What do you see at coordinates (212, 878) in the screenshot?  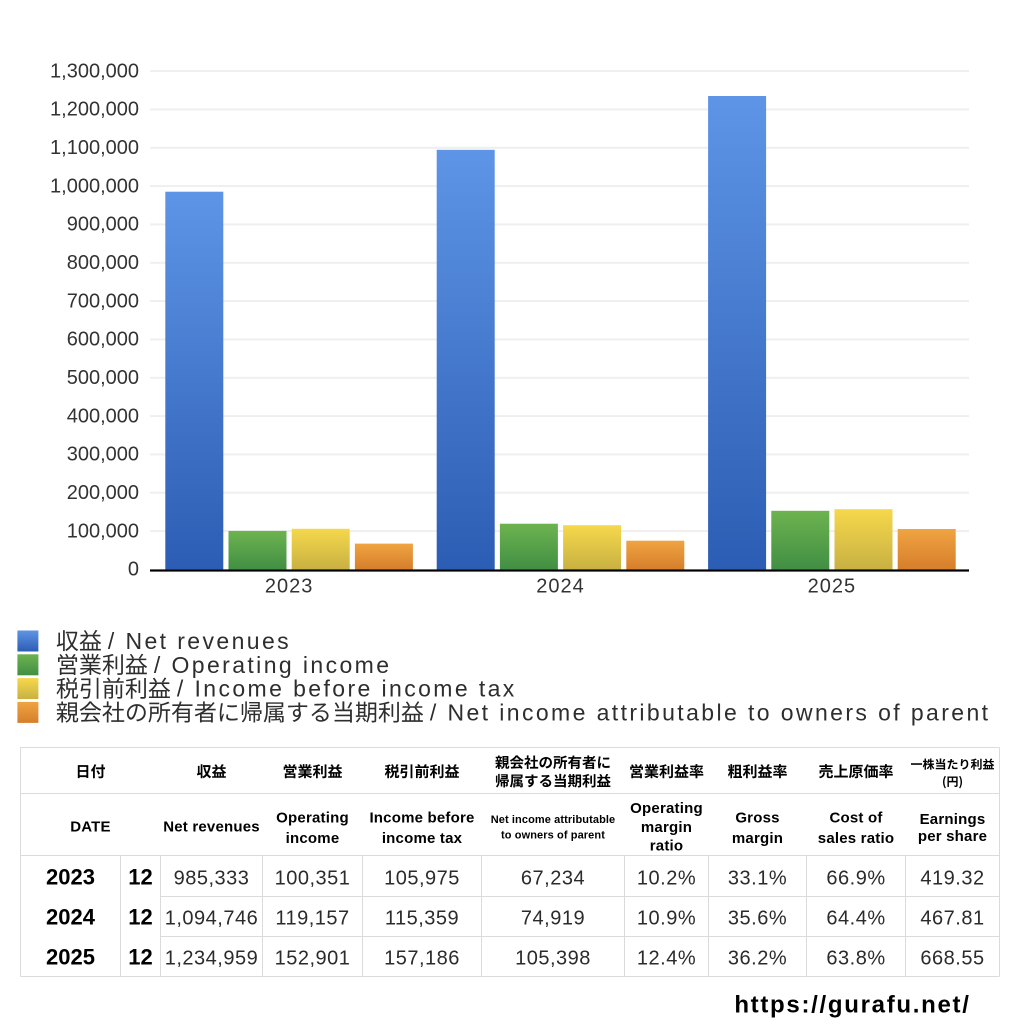 I see `svg-text: 985,333` at bounding box center [212, 878].